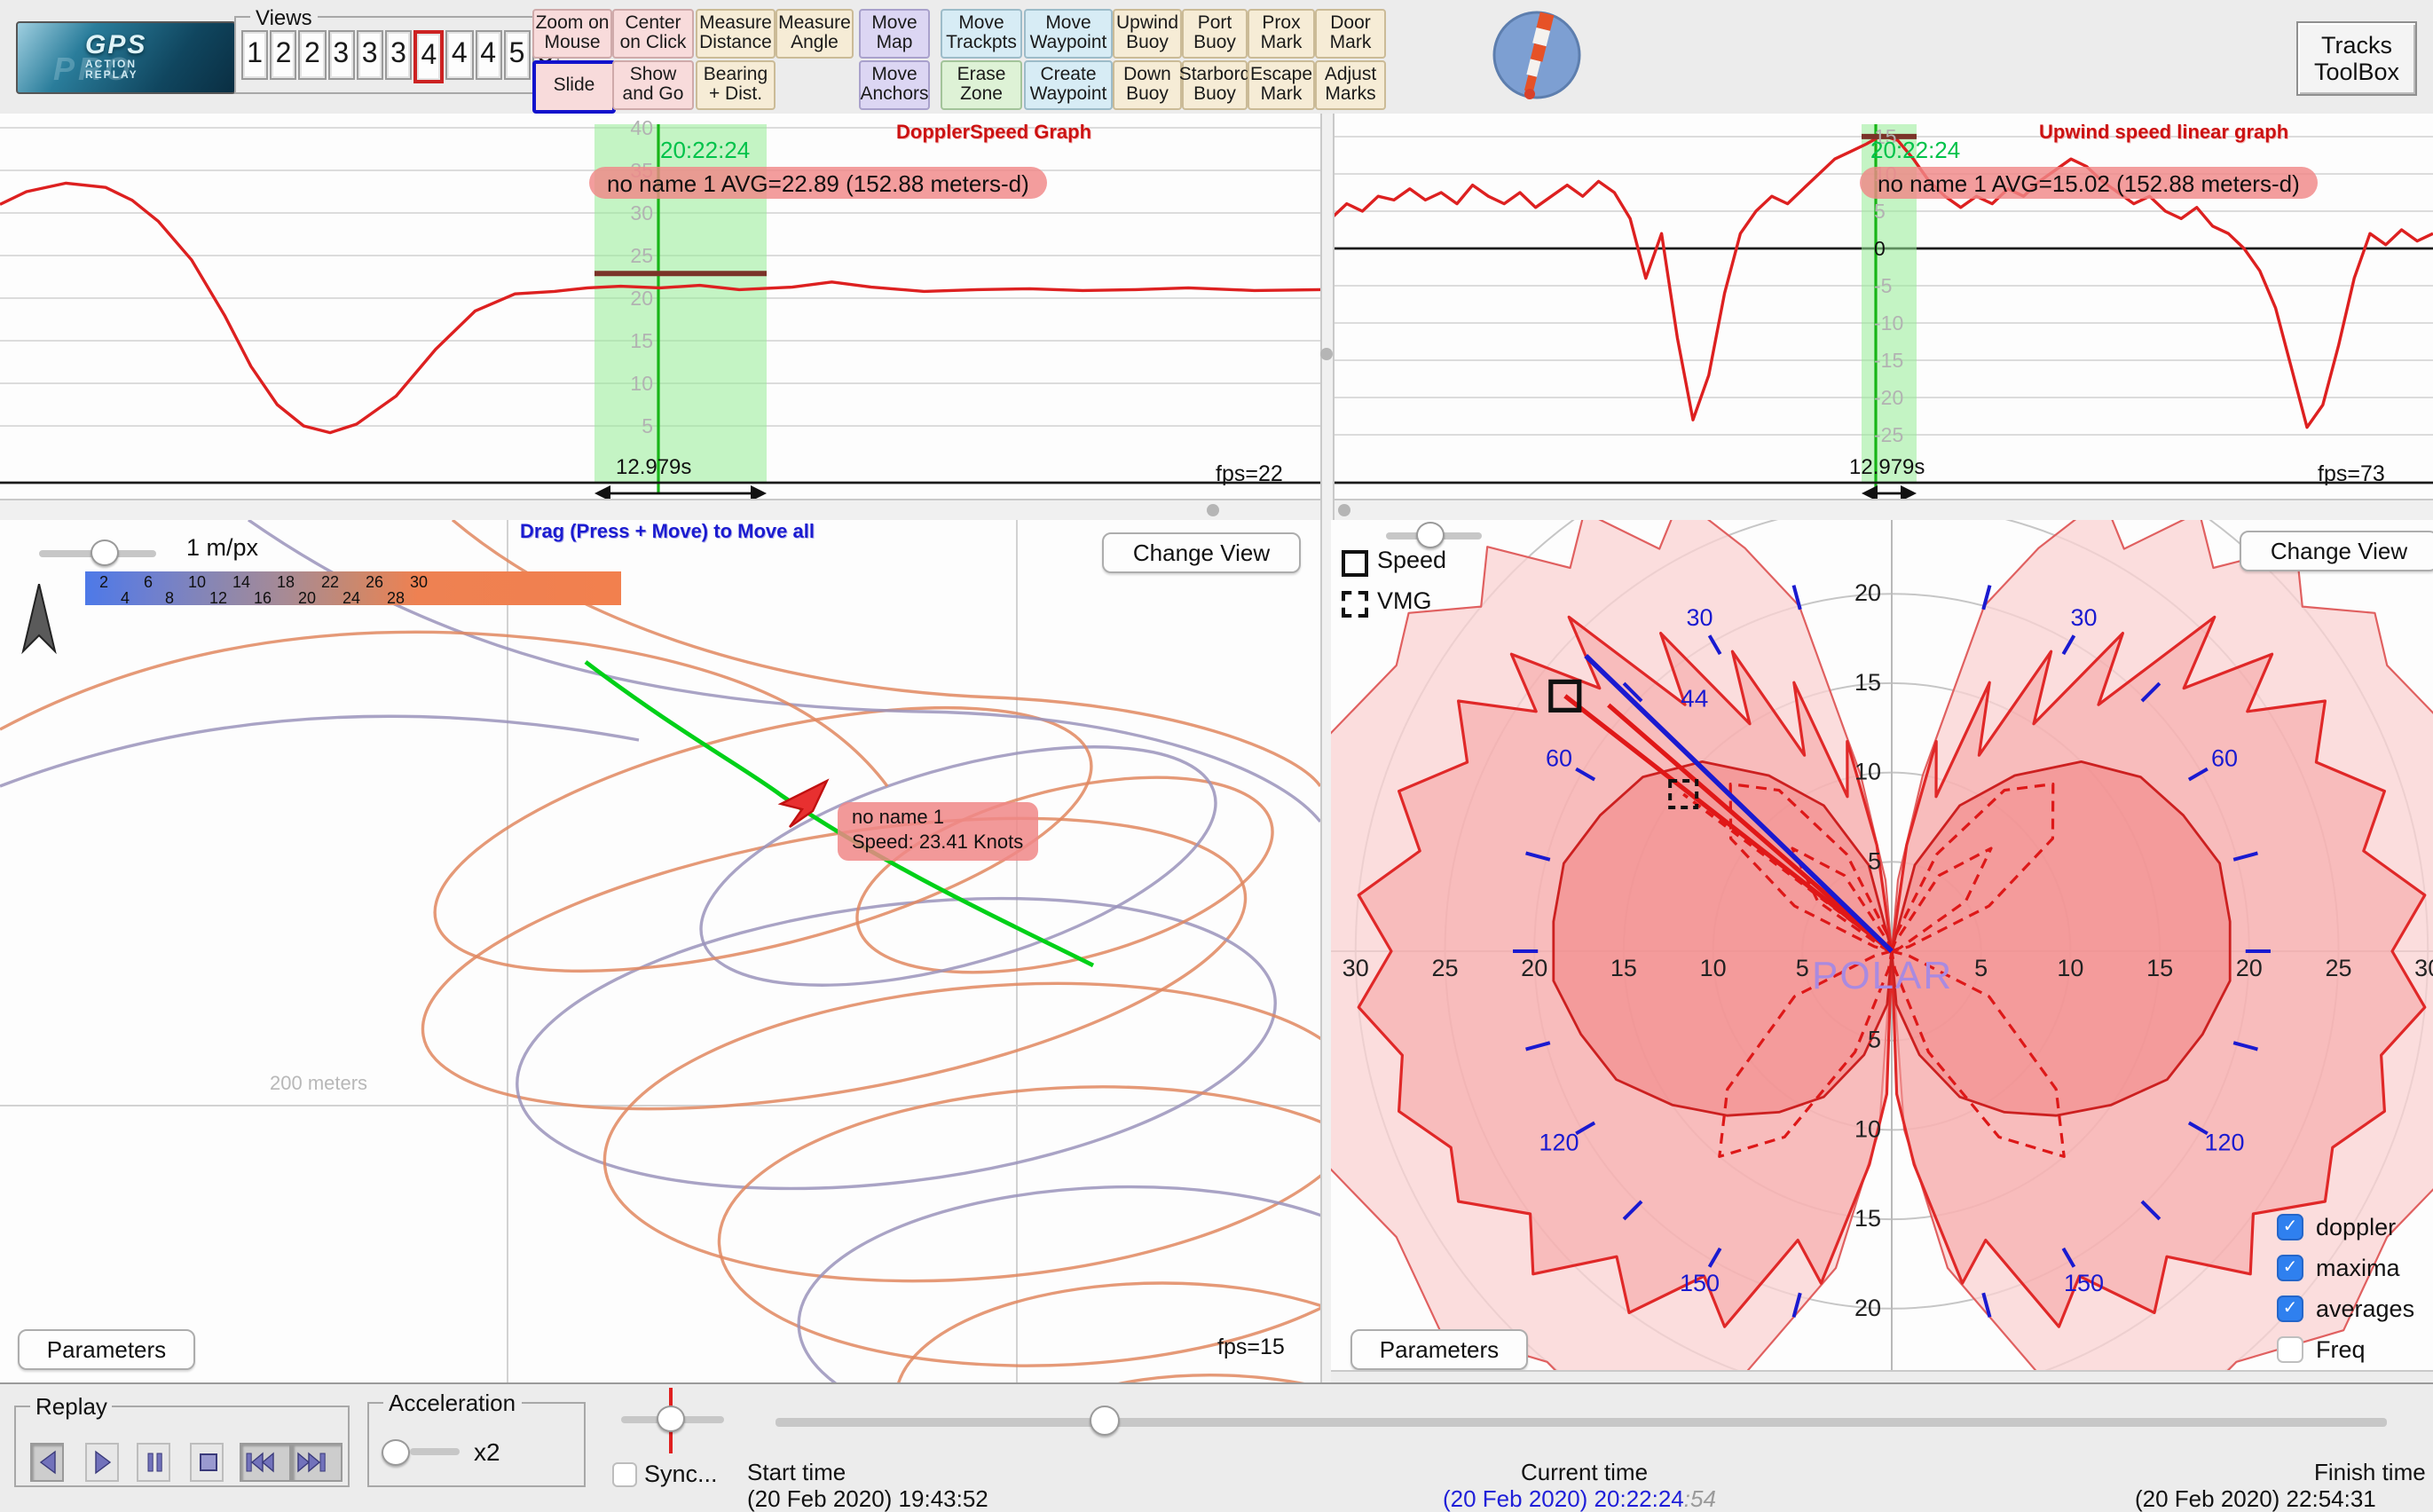  Describe the element at coordinates (106, 1349) in the screenshot. I see `map-parameters-button: Parameters` at that location.